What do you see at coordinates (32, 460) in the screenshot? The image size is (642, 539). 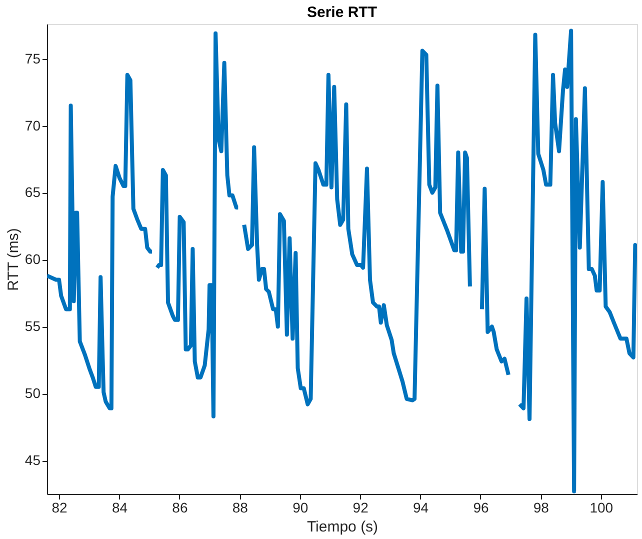 I see `y-tick-label: 45` at bounding box center [32, 460].